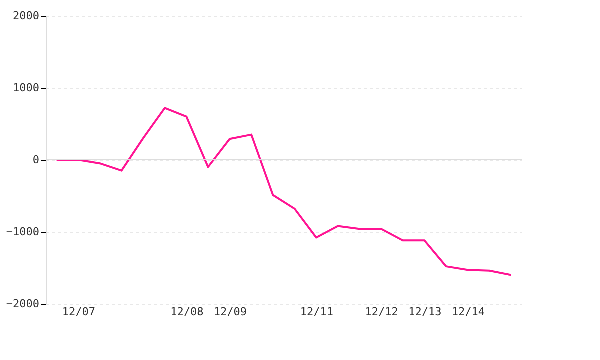 The image size is (600, 360). Describe the element at coordinates (469, 312) in the screenshot. I see `x-tick-label: 12/14` at that location.